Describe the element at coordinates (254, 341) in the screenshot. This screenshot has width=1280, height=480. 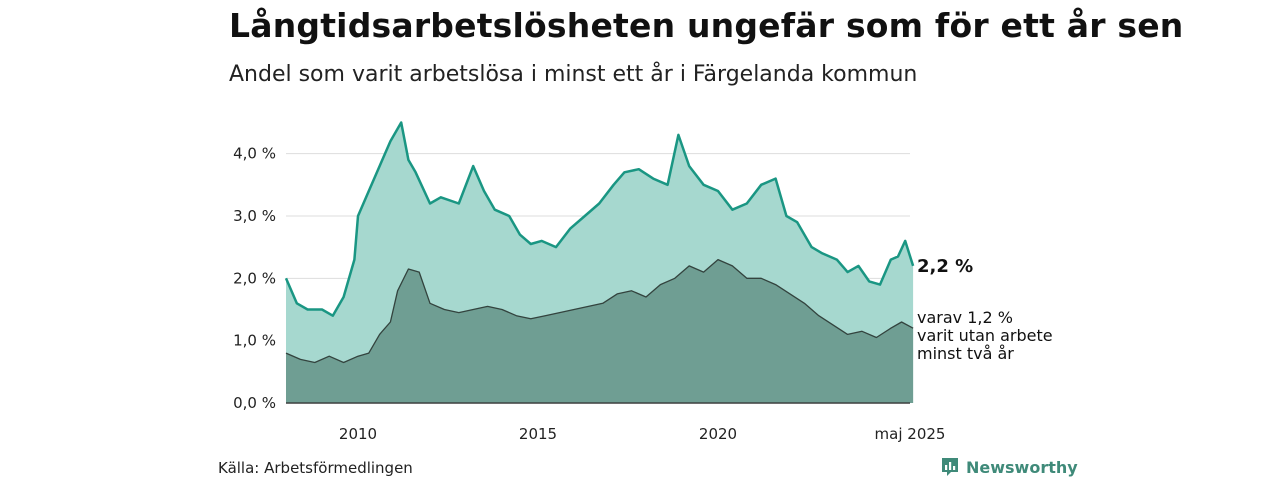
I see `y-tick-label: 1,0 %` at that location.